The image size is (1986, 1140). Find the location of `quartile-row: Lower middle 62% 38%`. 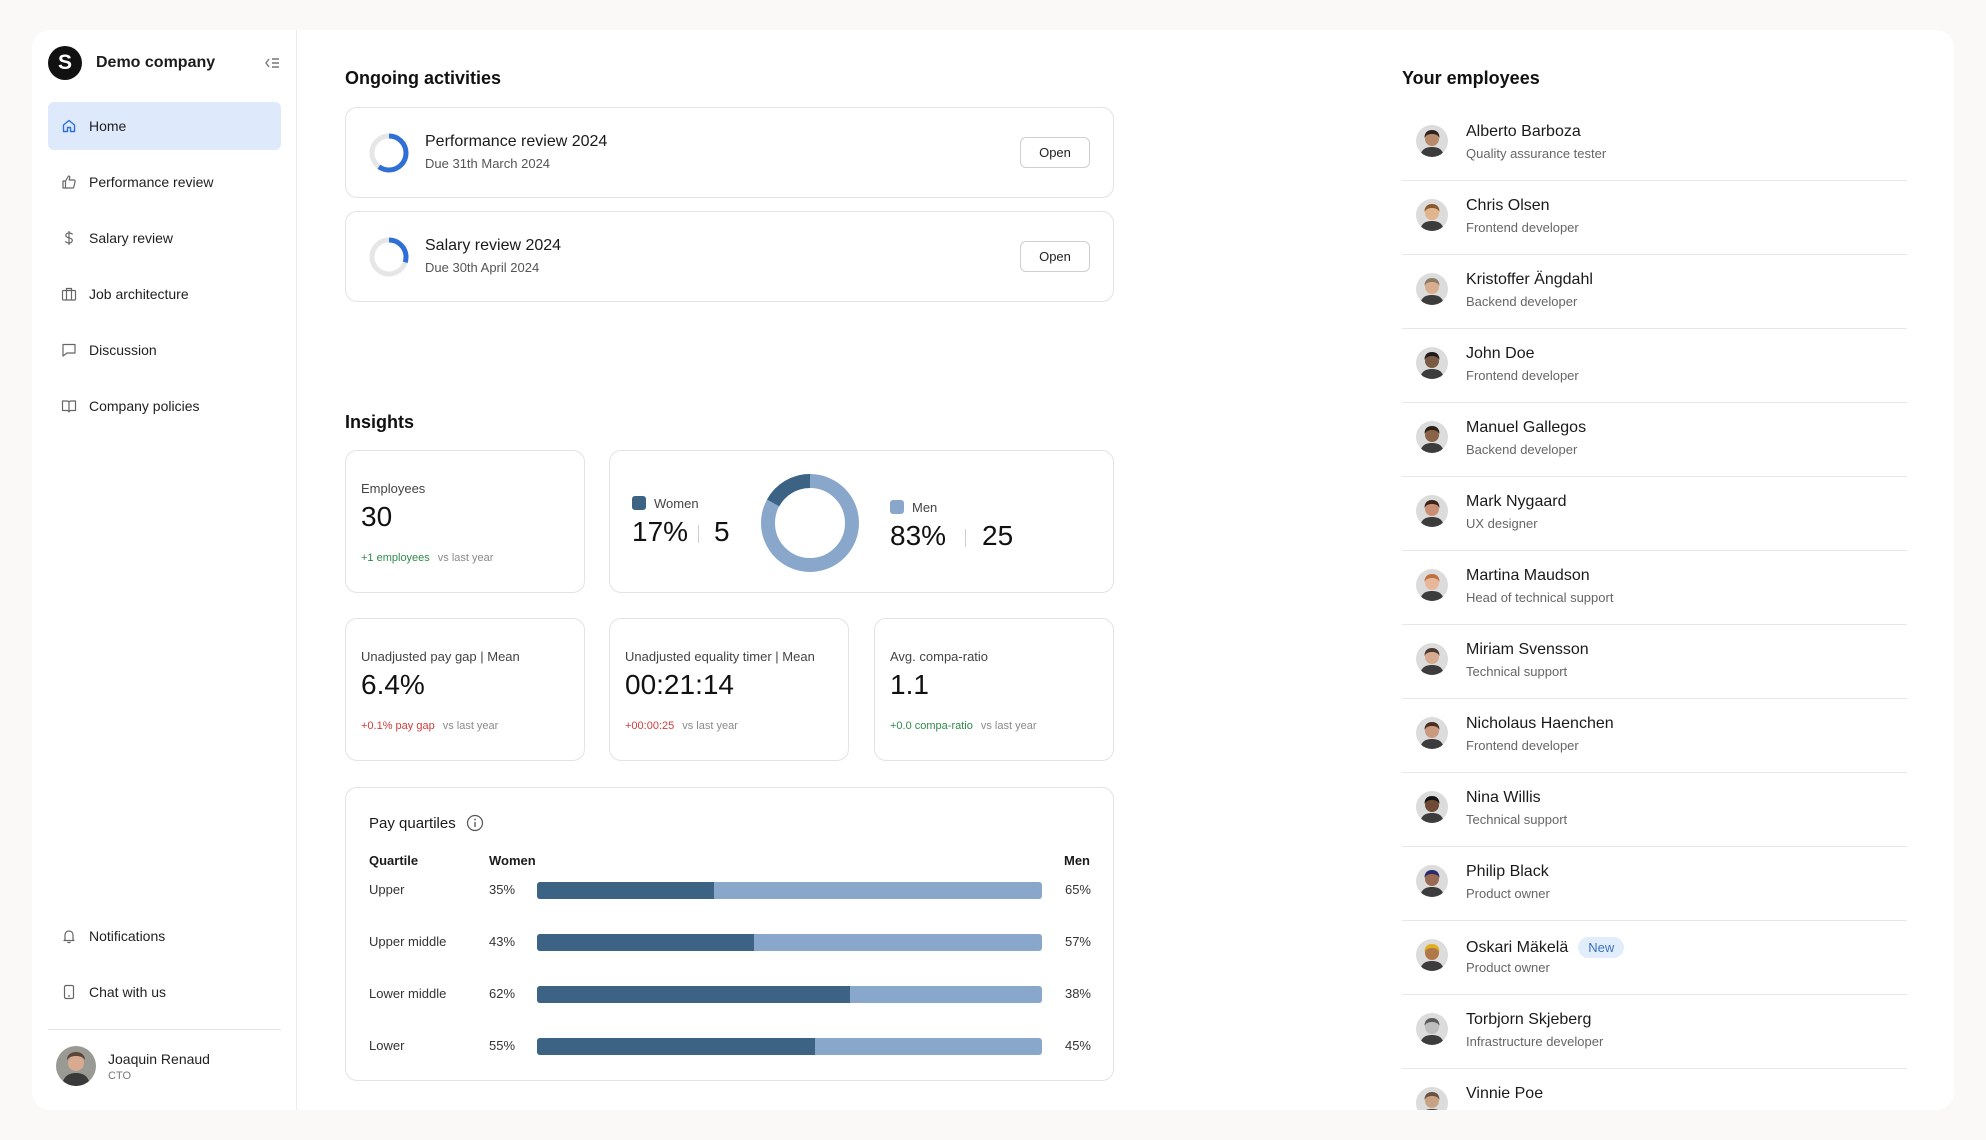

quartile-row: Lower middle 62% 38% is located at coordinates (730, 994).